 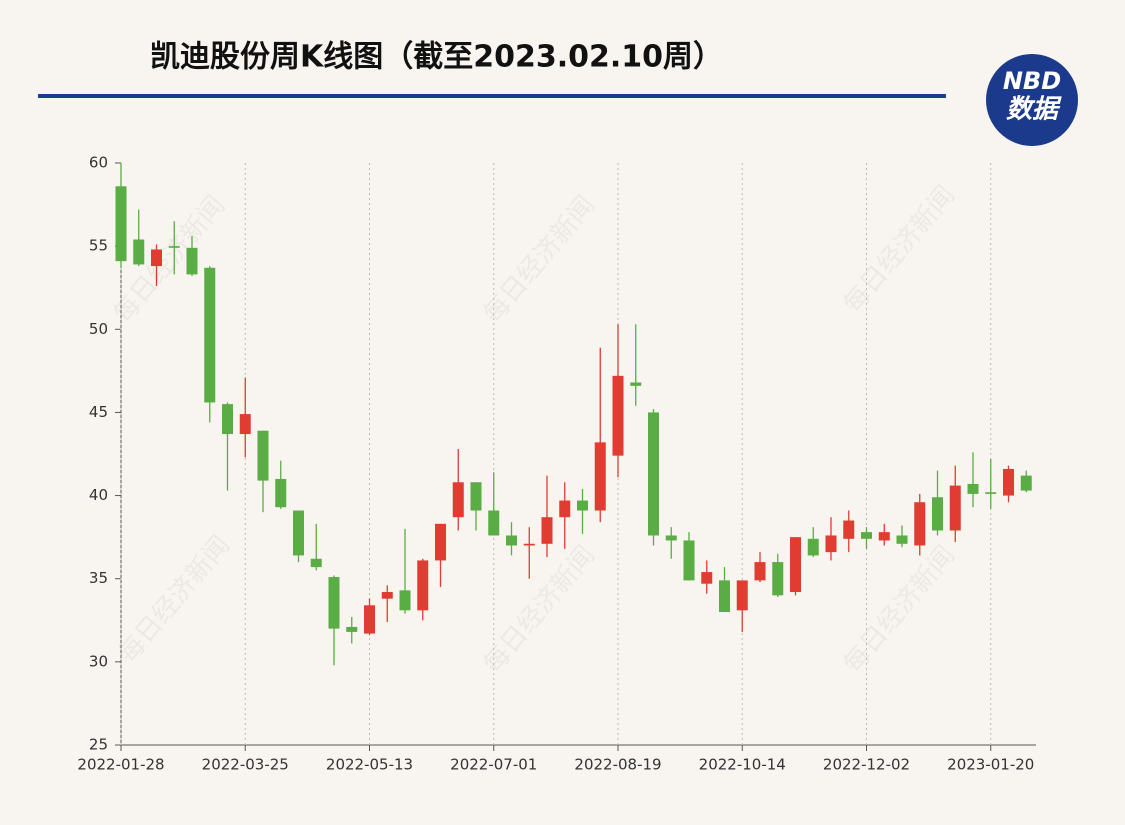 What do you see at coordinates (98, 661) in the screenshot?
I see `y-tick-label: 30` at bounding box center [98, 661].